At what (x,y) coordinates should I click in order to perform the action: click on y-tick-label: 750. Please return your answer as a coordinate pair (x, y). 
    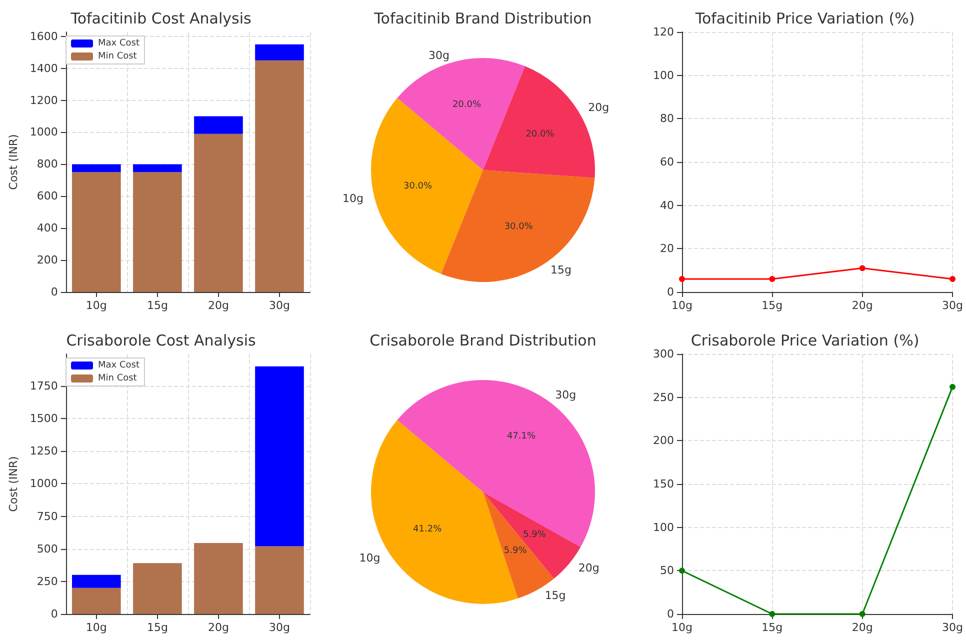
    Looking at the image, I should click on (47, 516).